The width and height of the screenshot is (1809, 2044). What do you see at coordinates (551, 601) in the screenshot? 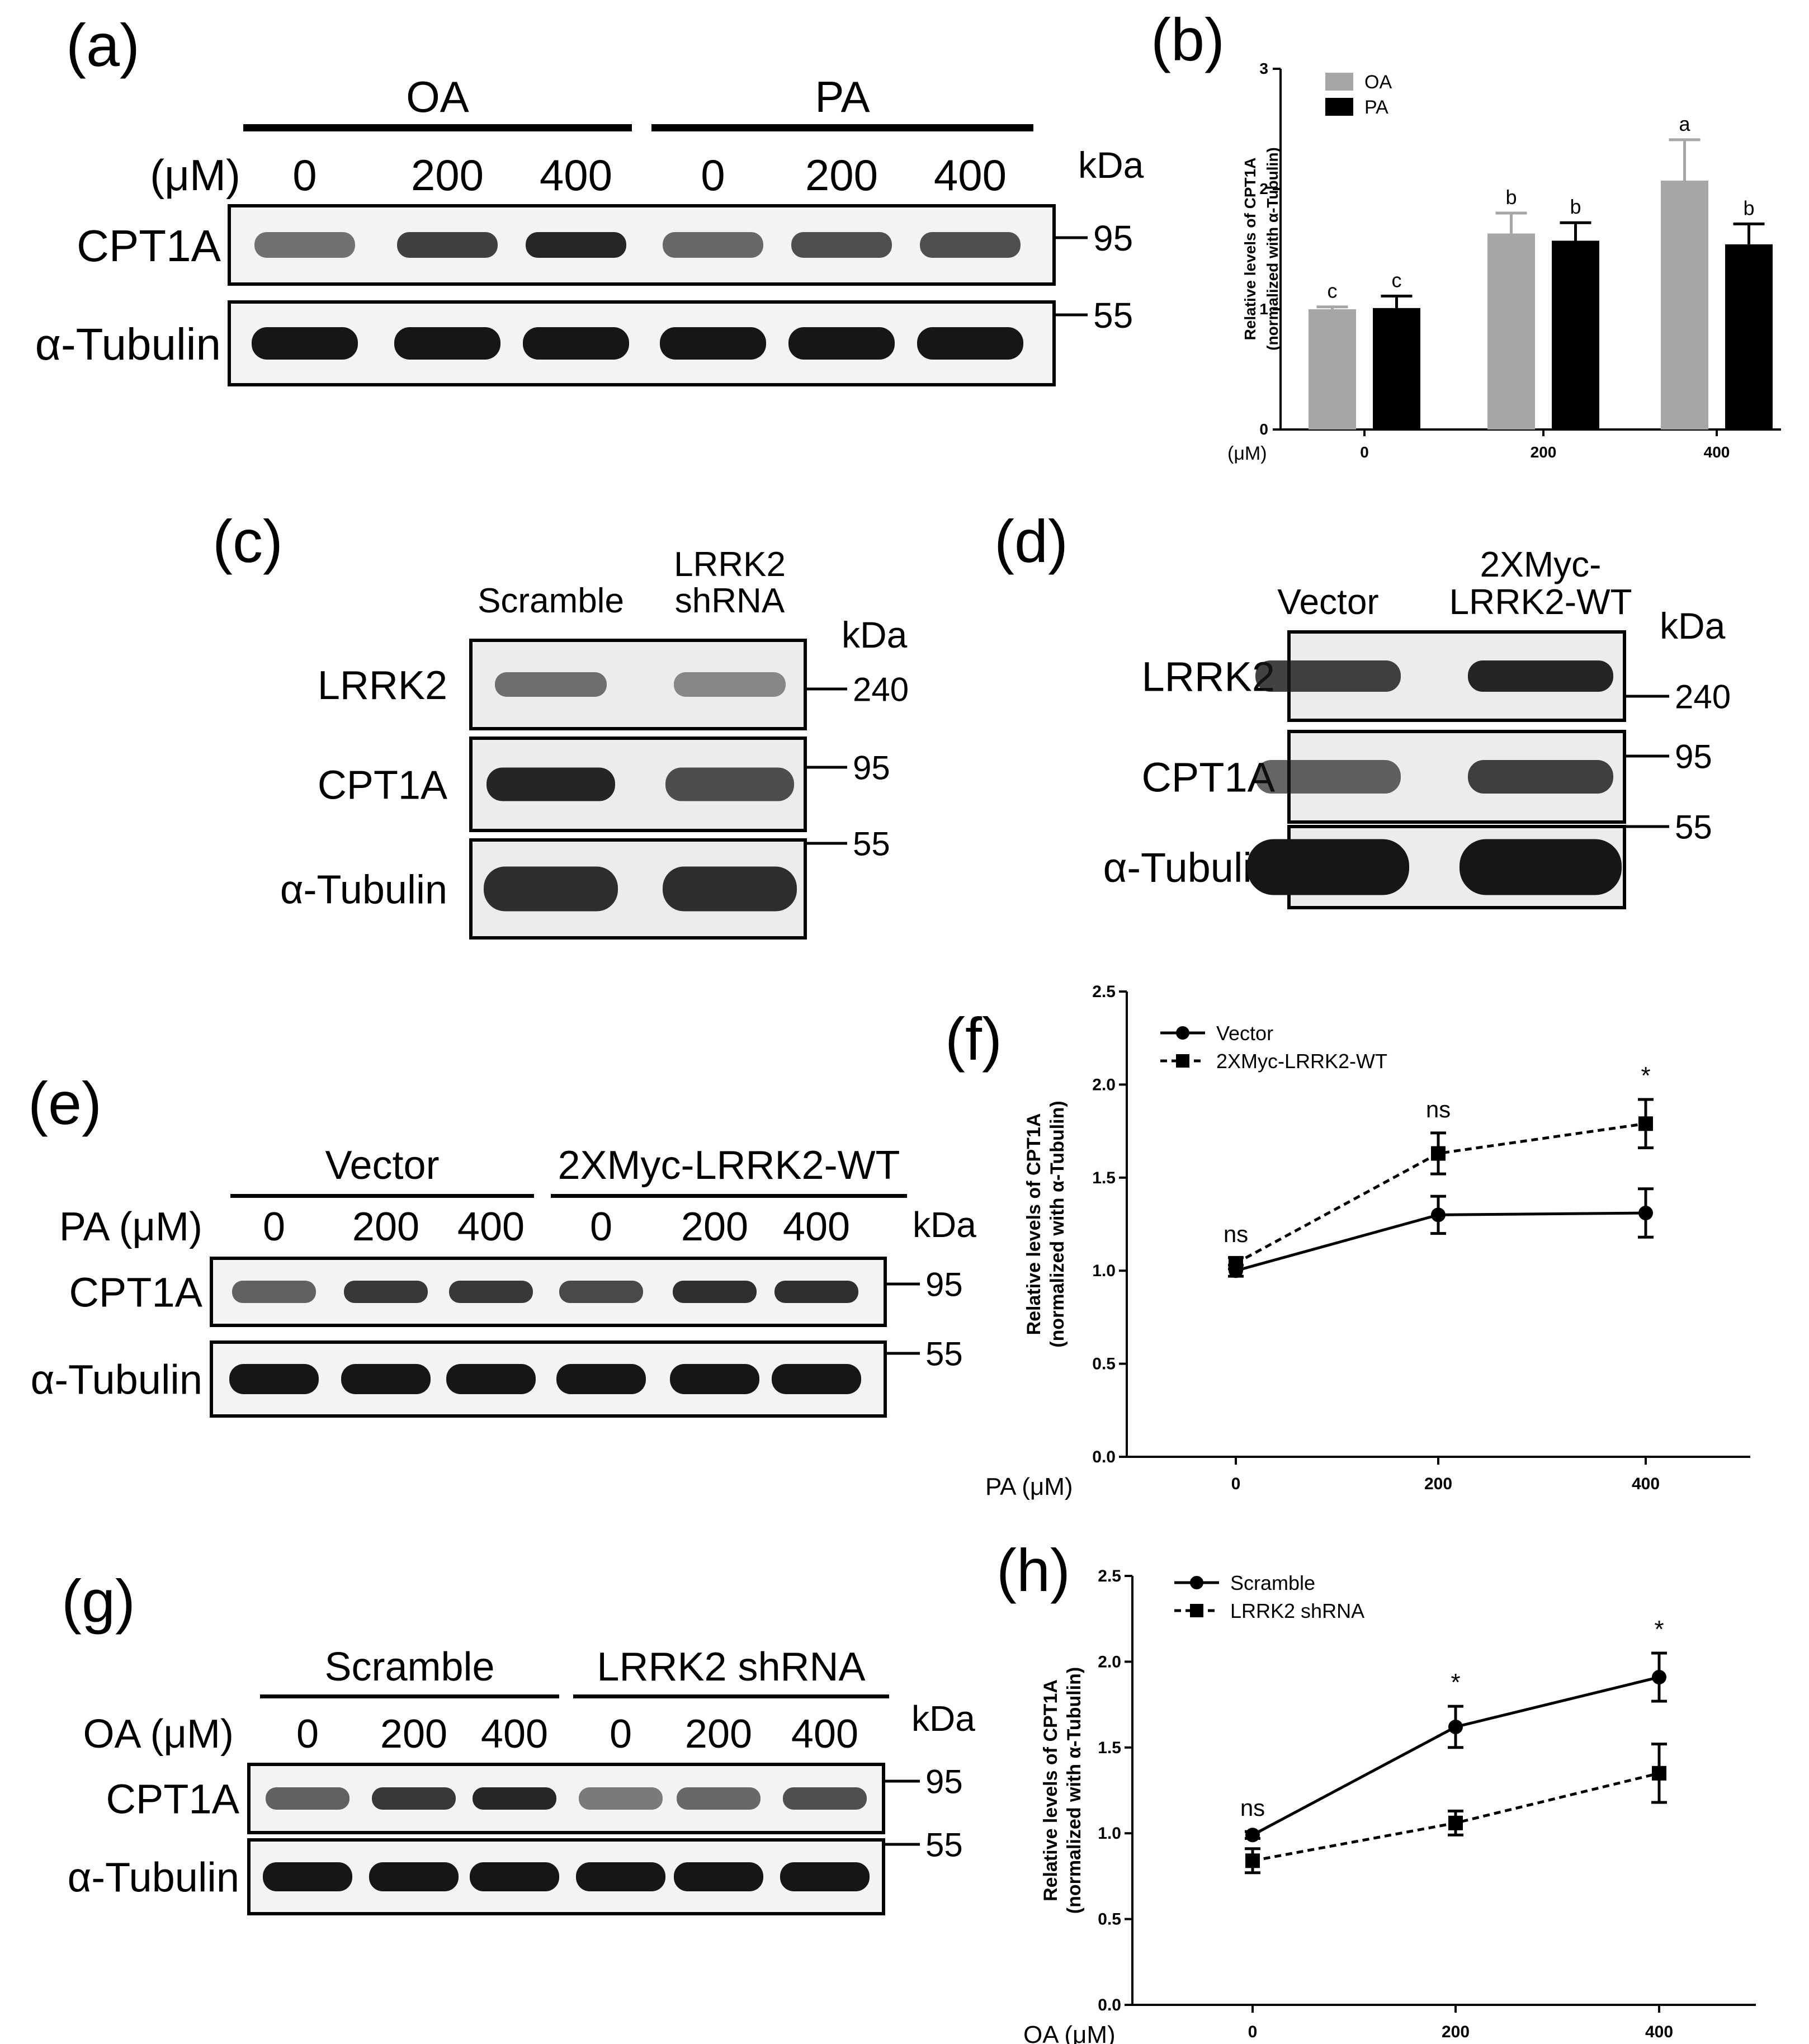
I see `lane-label-1: Scramble` at bounding box center [551, 601].